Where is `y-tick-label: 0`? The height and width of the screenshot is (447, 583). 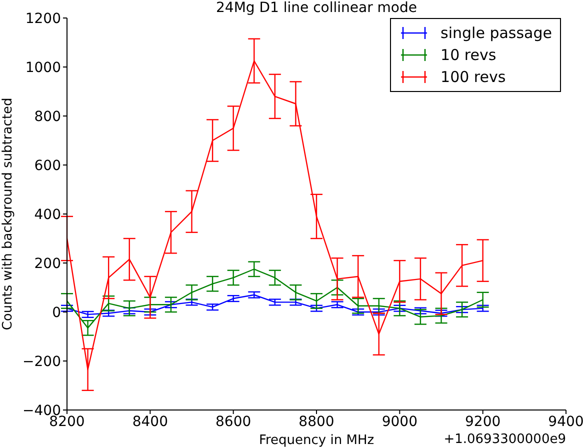 y-tick-label: 0 is located at coordinates (56, 312).